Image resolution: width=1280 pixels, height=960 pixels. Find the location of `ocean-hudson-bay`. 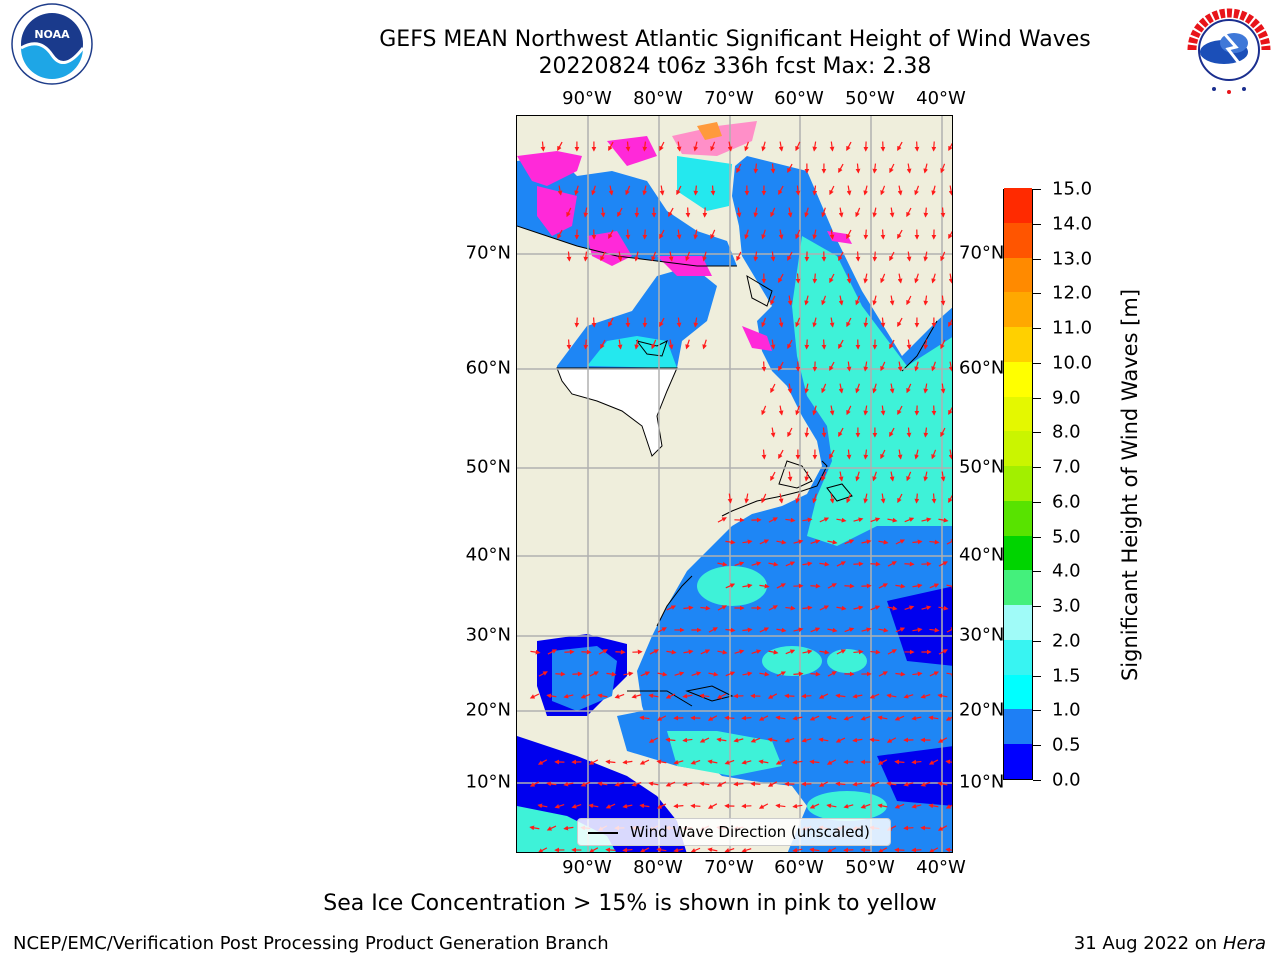

ocean-hudson-bay is located at coordinates (637, 317).